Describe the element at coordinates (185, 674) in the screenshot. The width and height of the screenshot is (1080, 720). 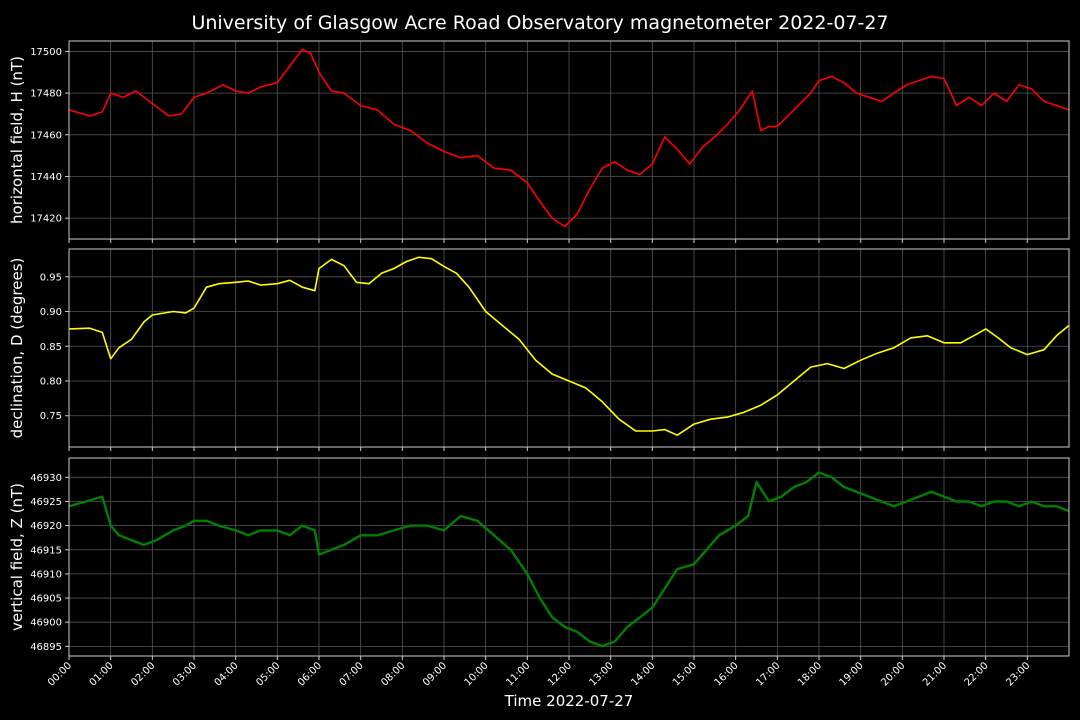
I see `x-tick-label: 03:00` at that location.